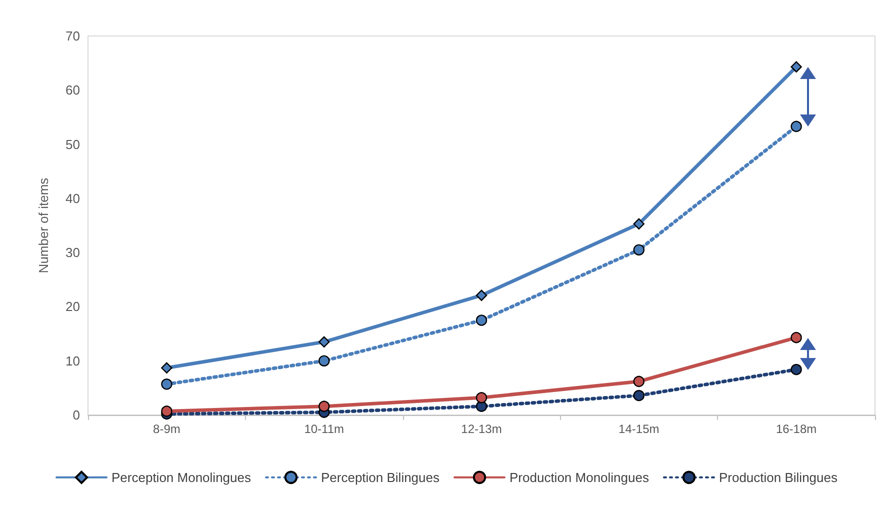 The width and height of the screenshot is (893, 505). I want to click on x-tick-label: 16-18m, so click(796, 429).